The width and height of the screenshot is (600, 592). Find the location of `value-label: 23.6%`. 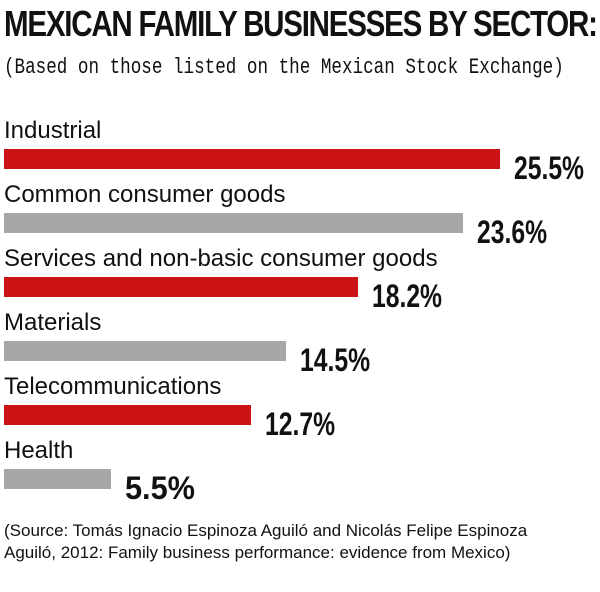

value-label: 23.6% is located at coordinates (512, 232).